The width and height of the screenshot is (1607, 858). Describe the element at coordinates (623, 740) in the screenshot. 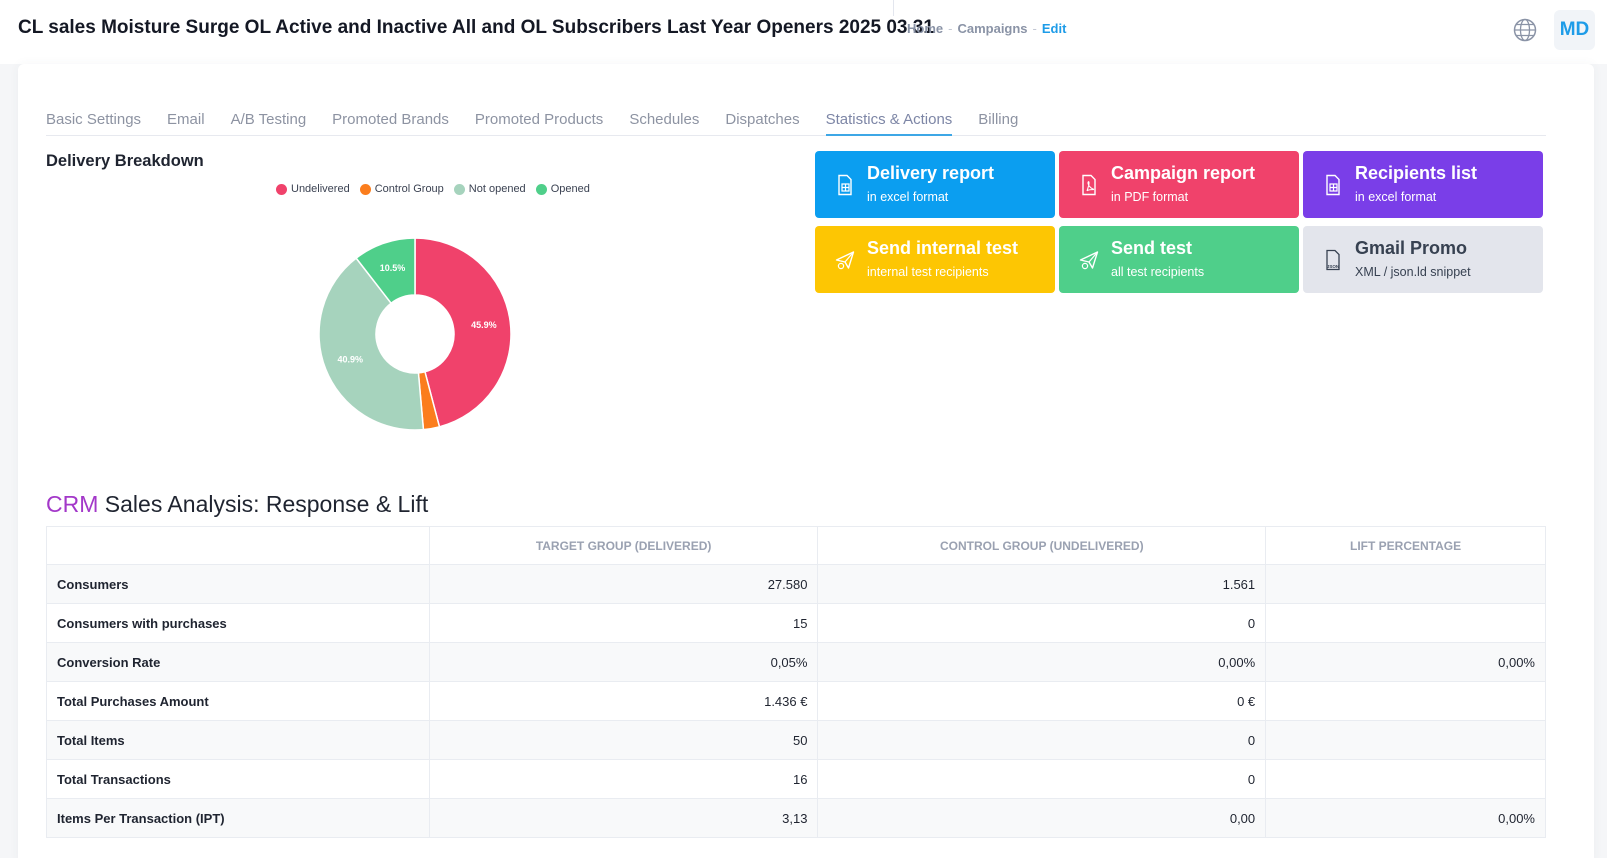

I see `table-cell: 50` at that location.